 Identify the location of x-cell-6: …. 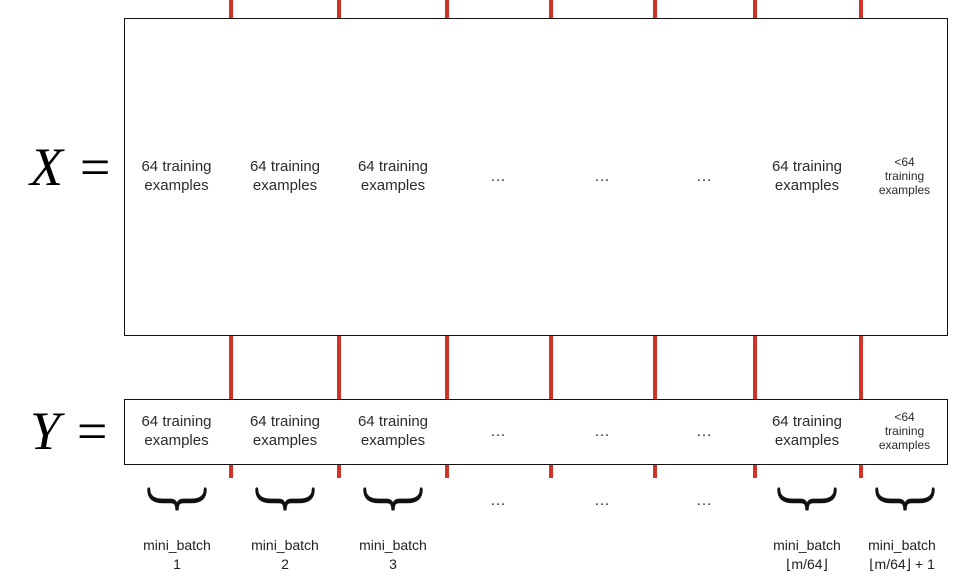
(705, 176).